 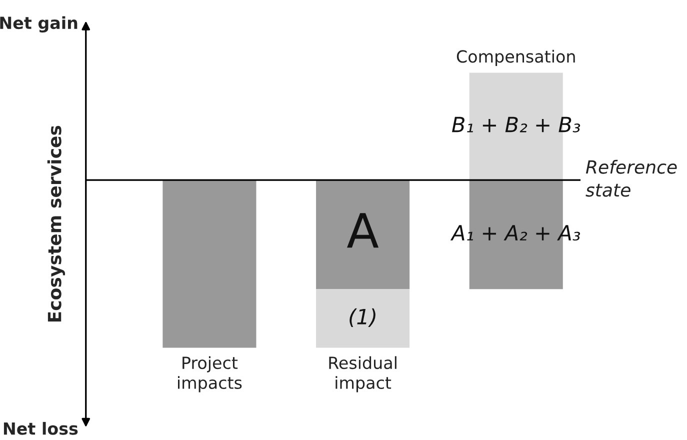 What do you see at coordinates (362, 374) in the screenshot?
I see `x-tick-label: Residual impact` at bounding box center [362, 374].